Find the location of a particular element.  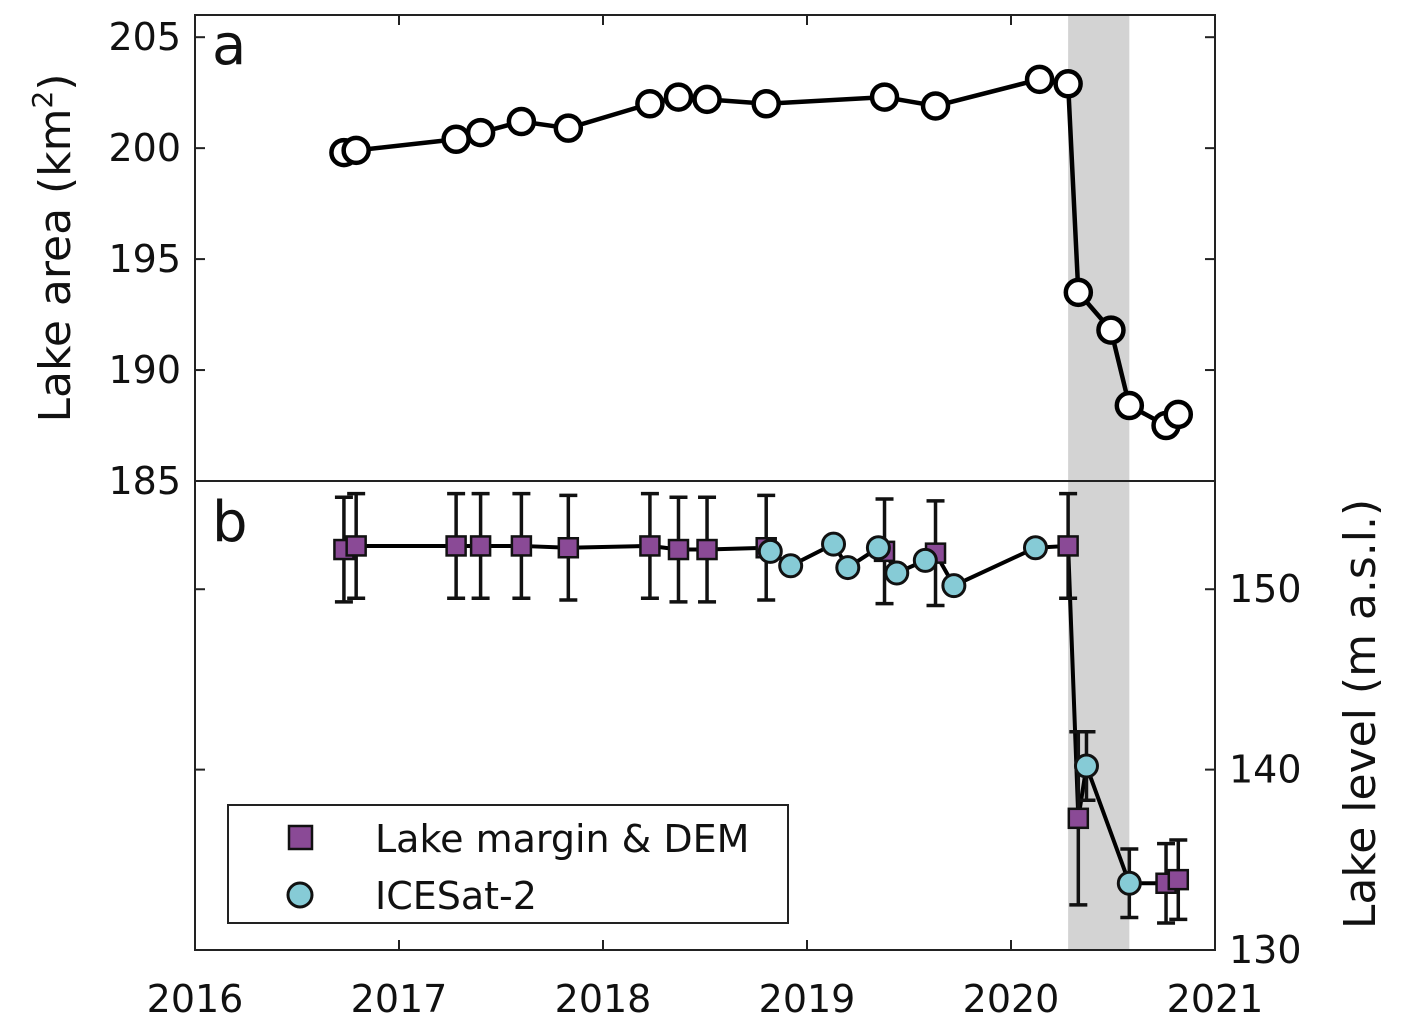

legend: Lake margin & DEM ICESat-2 is located at coordinates (508, 864).